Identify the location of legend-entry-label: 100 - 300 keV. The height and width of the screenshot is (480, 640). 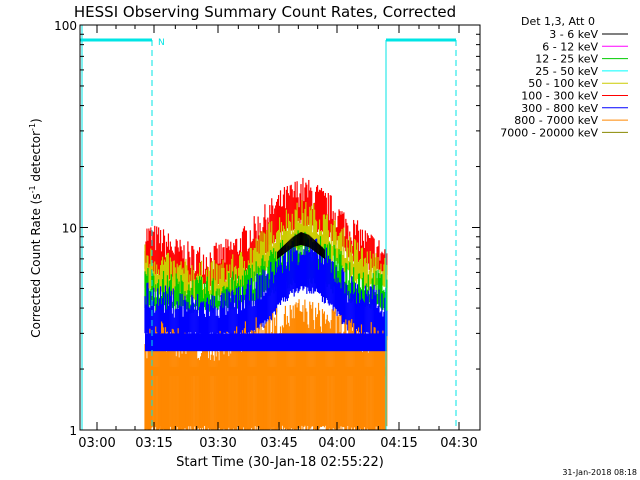
(559, 96).